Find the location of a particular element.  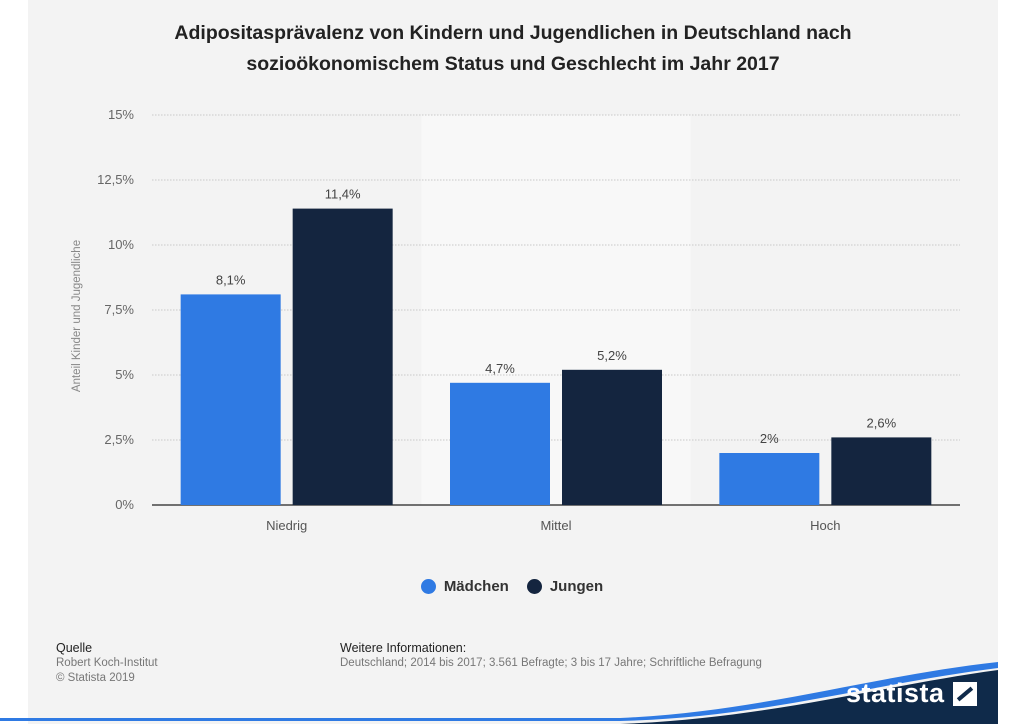

source-line-1: Robert Koch-Institut is located at coordinates (107, 663).